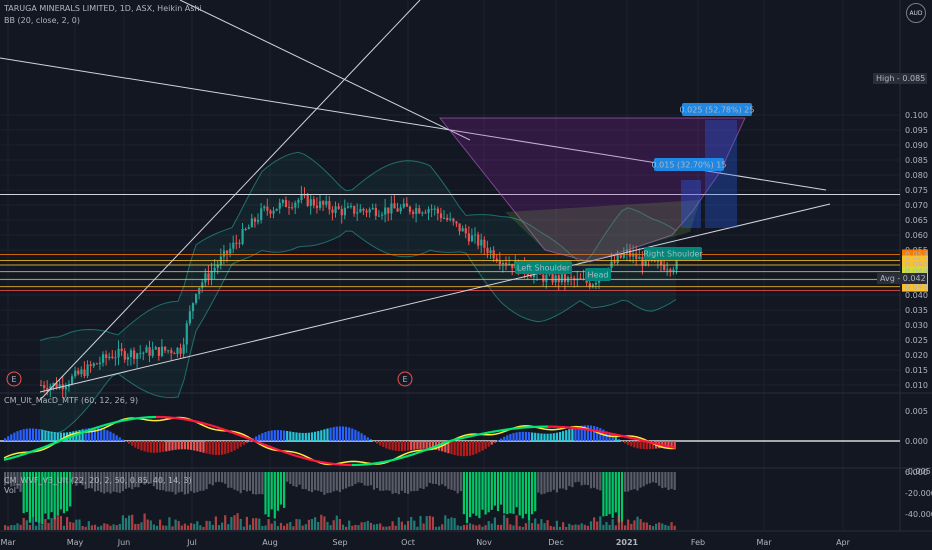 This screenshot has width=932, height=550. Describe the element at coordinates (916, 340) in the screenshot. I see `price-tick: 0.025` at that location.